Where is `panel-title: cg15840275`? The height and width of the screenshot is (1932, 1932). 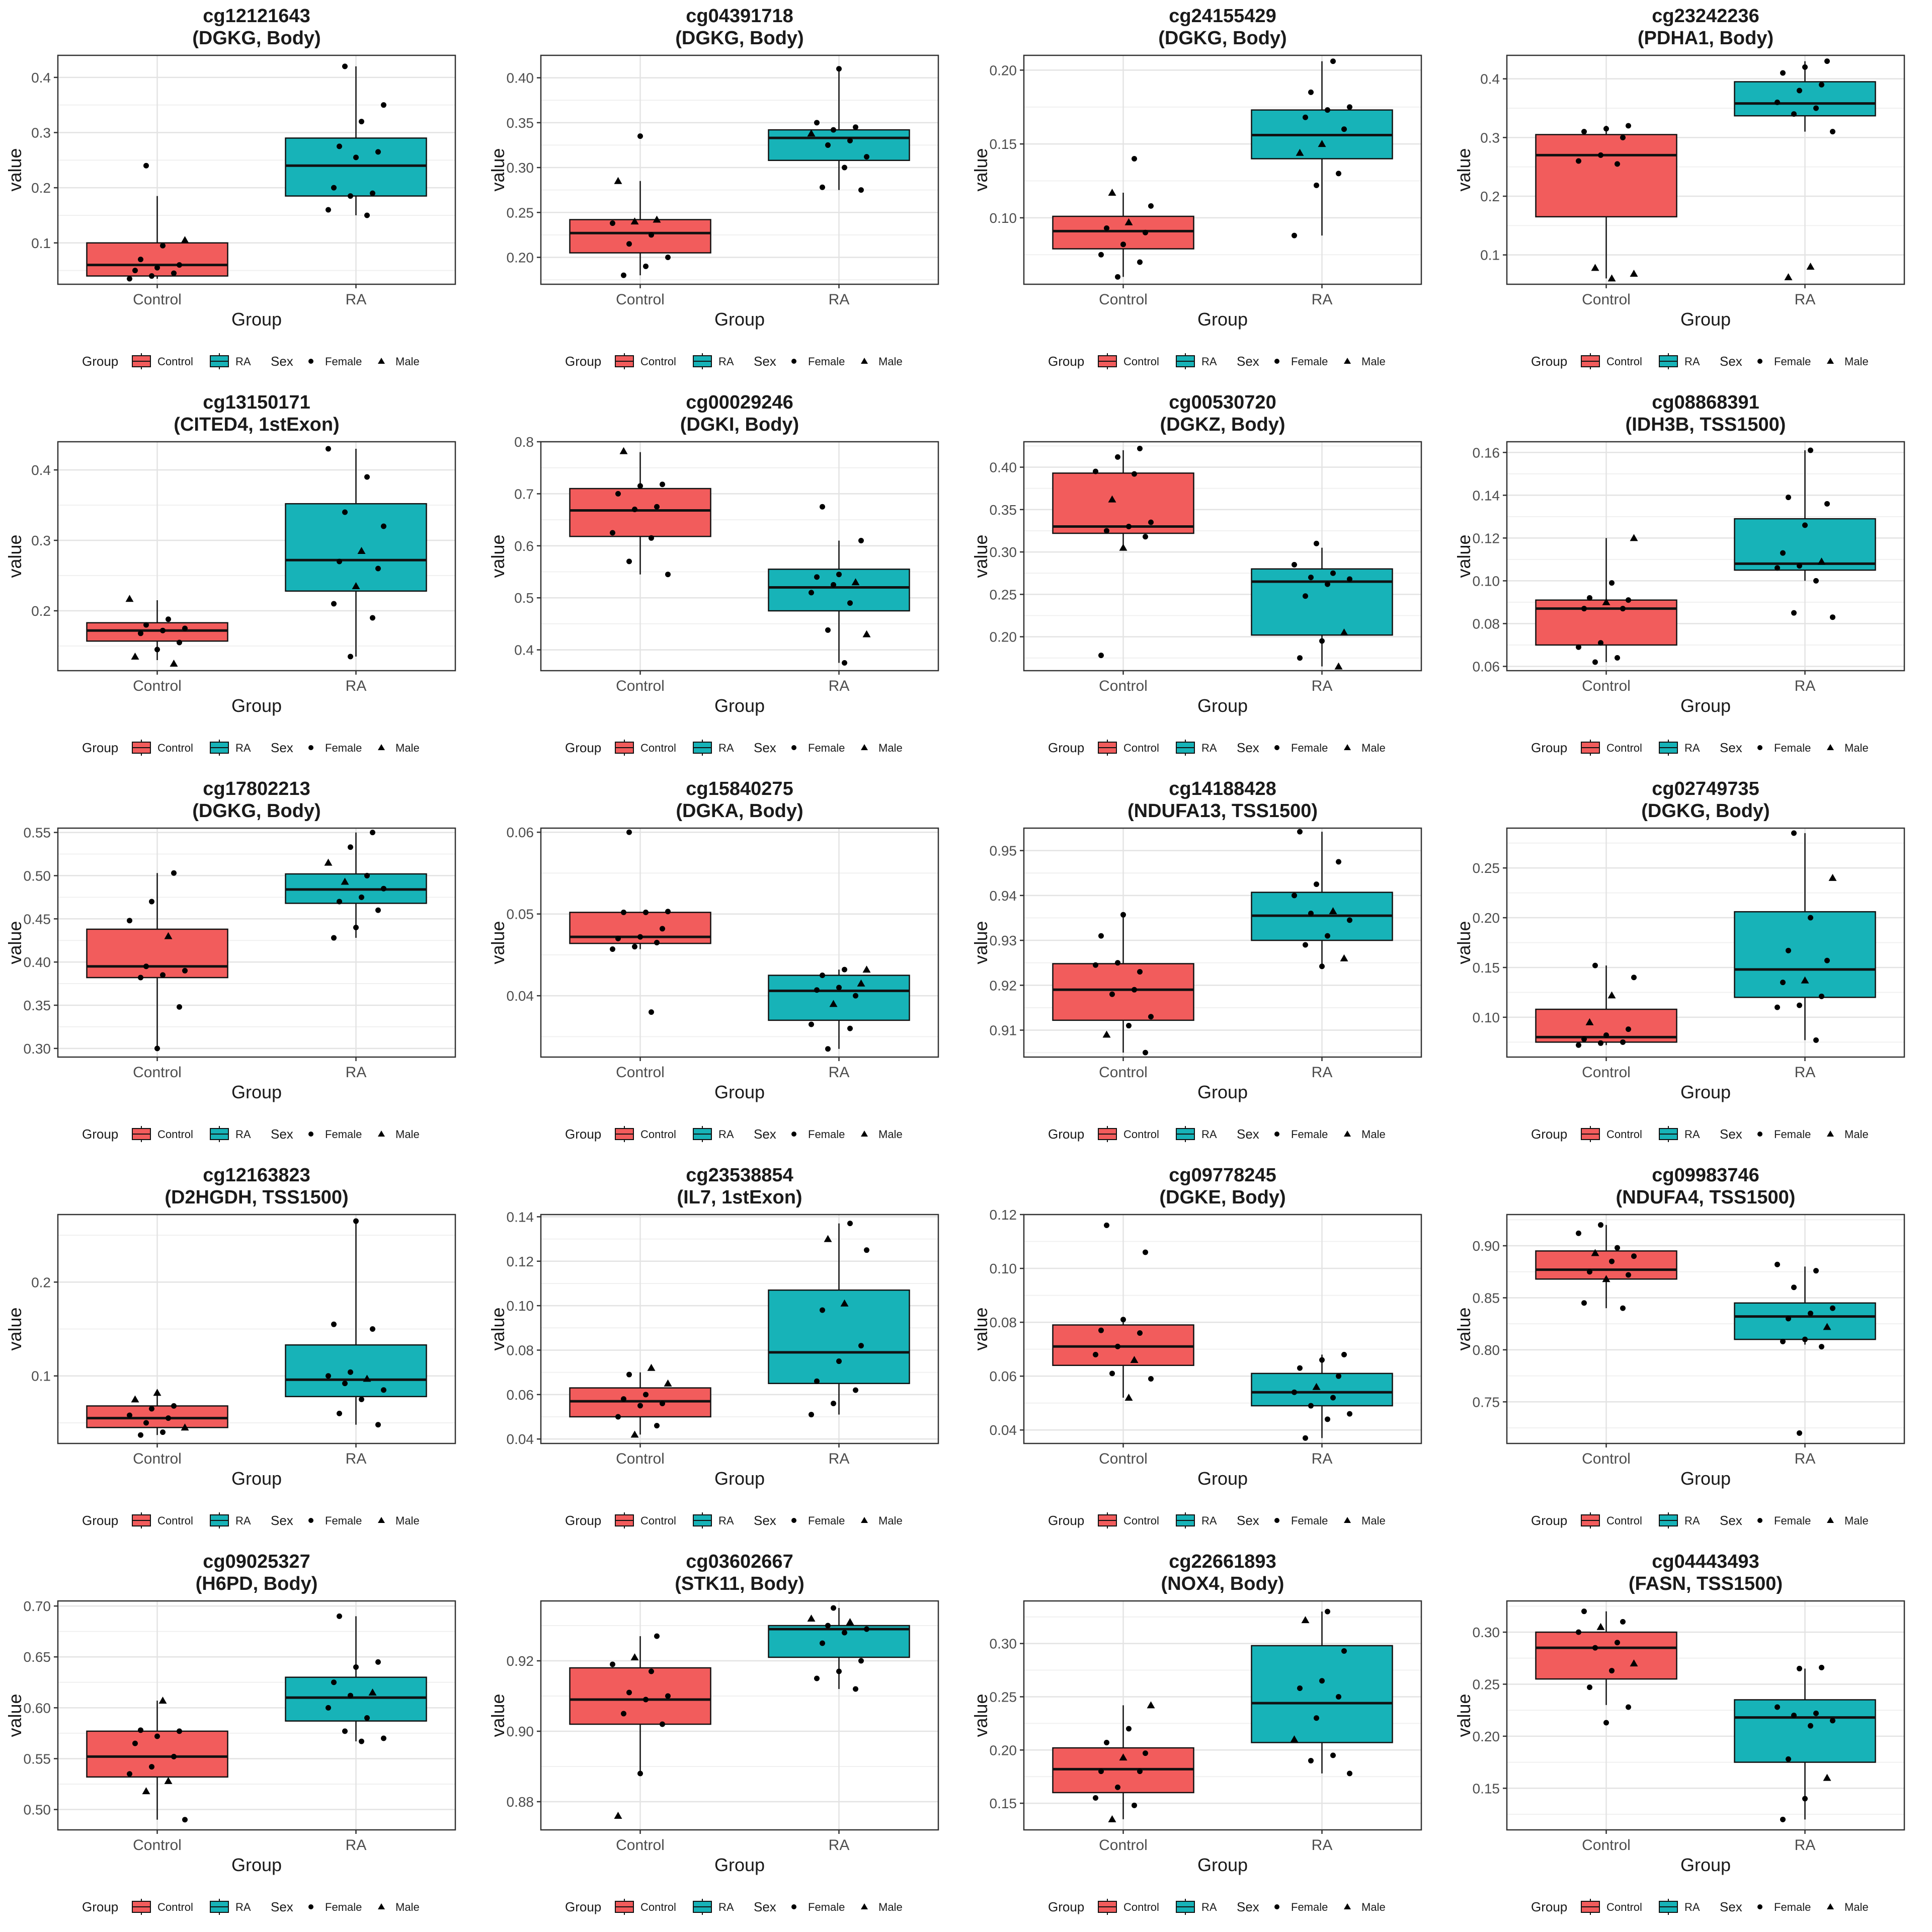
panel-title: cg15840275 is located at coordinates (740, 789).